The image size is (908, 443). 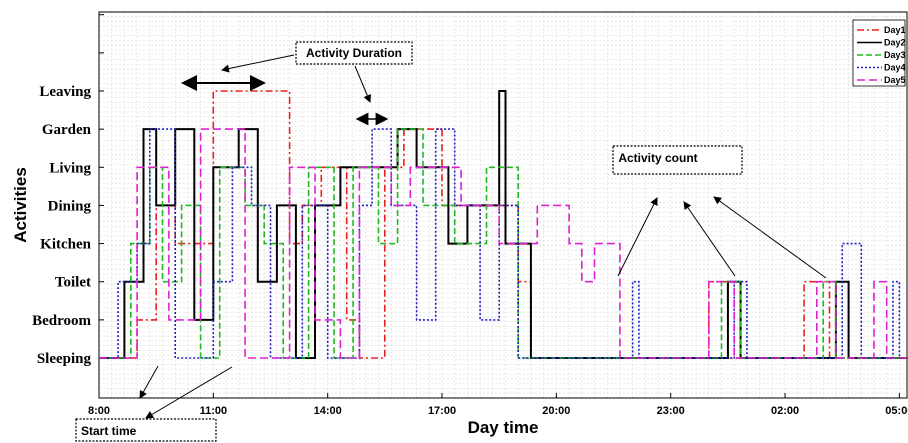 I want to click on y-axis-label: Activities, so click(x=20, y=205).